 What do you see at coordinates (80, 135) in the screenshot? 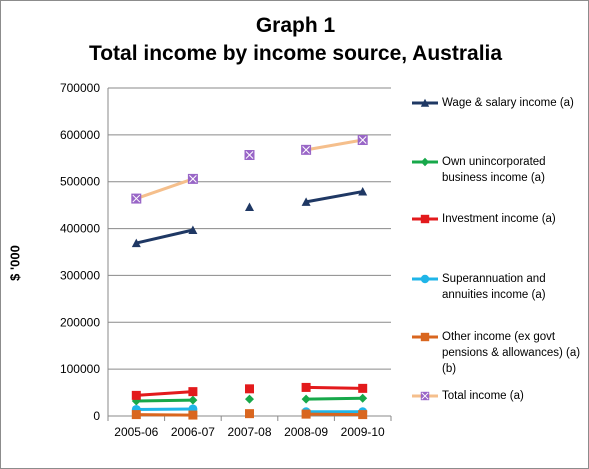
I see `y-tick-label: 600000` at bounding box center [80, 135].